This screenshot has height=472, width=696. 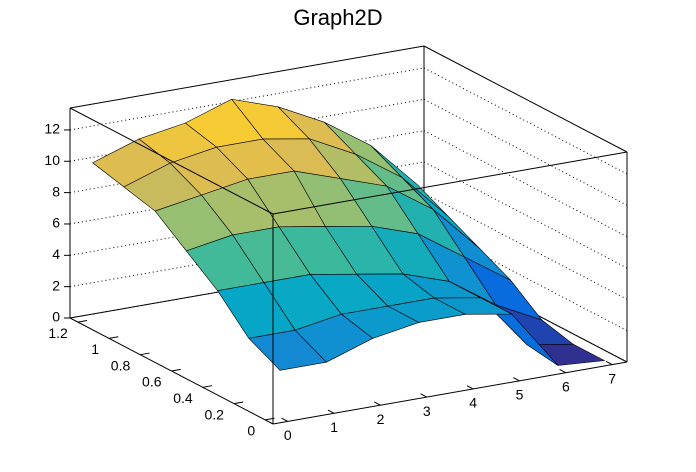 I want to click on x-tick-label: 7, so click(x=612, y=378).